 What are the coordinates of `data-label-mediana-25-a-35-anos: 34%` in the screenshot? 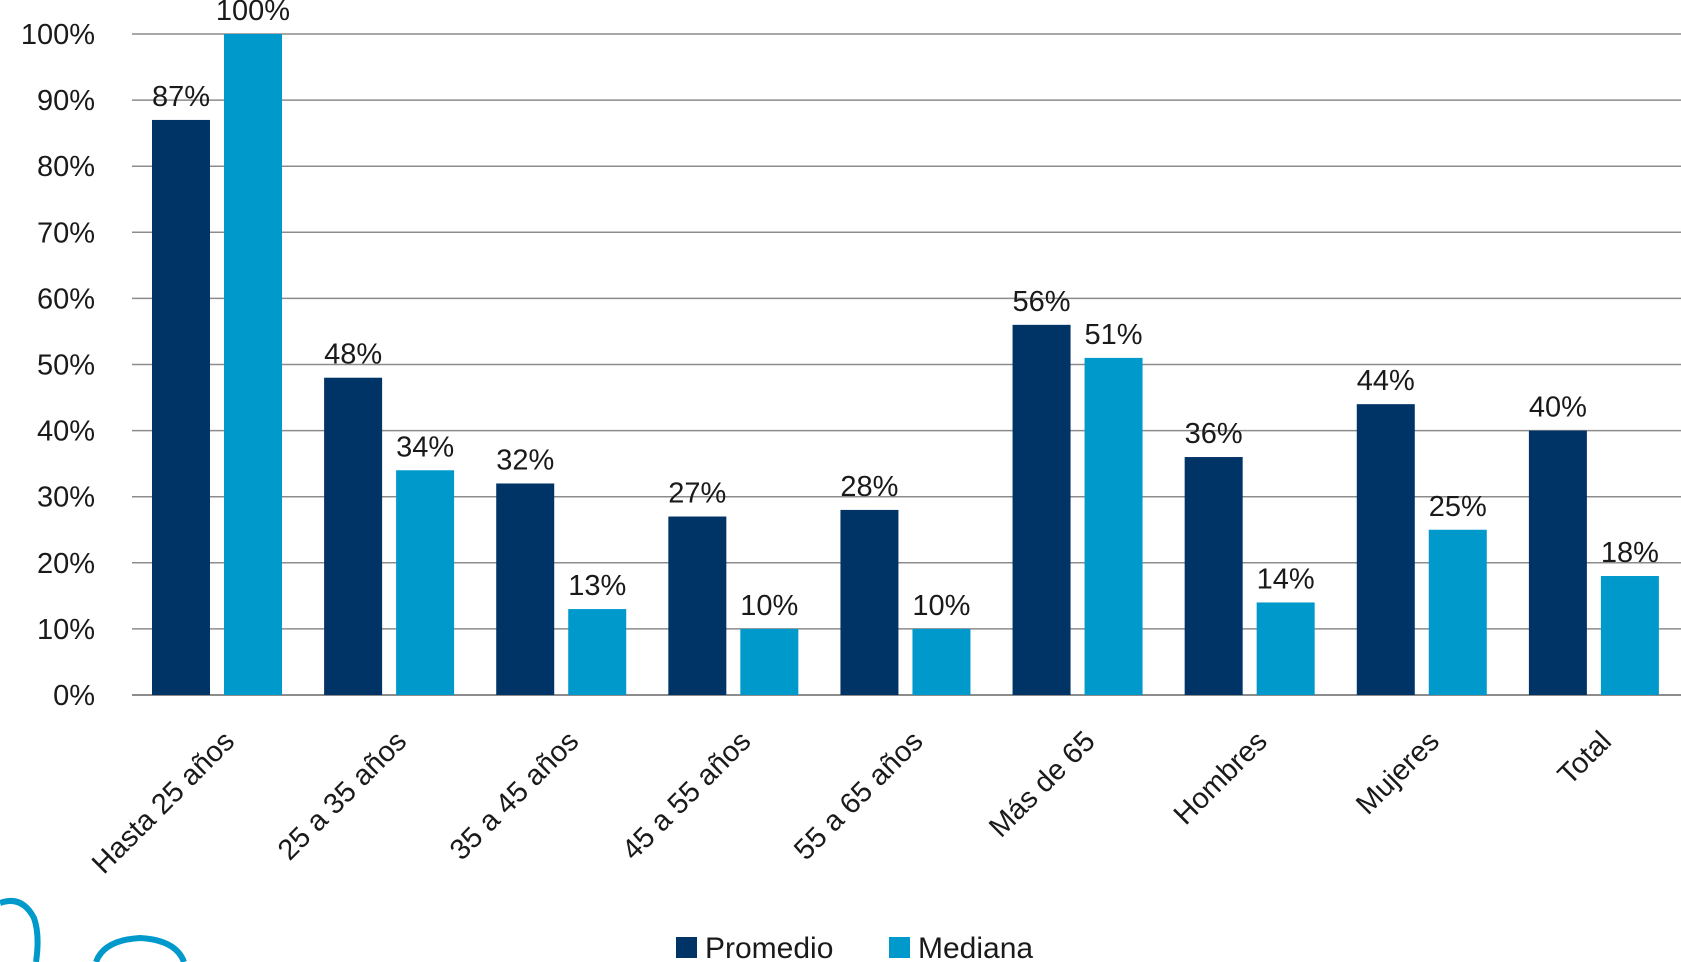 It's located at (425, 447).